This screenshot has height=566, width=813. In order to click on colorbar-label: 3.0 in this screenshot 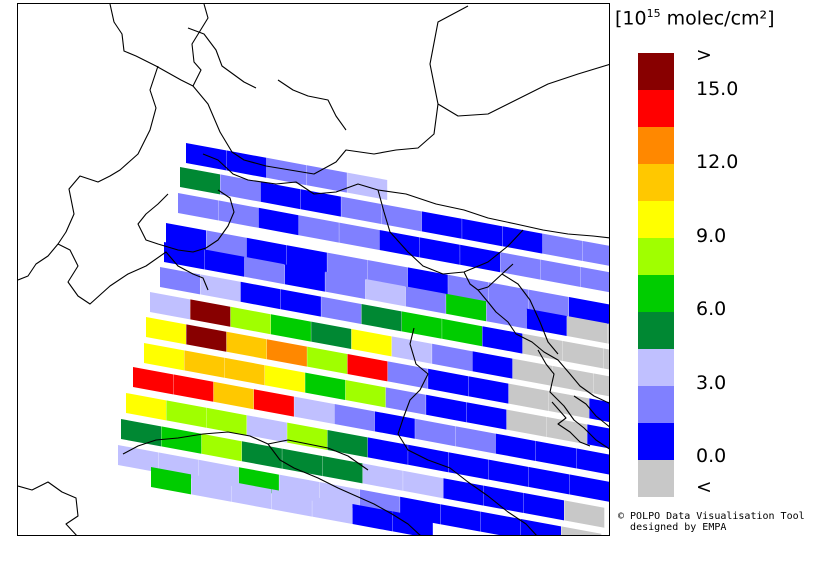, I will do `click(711, 383)`.